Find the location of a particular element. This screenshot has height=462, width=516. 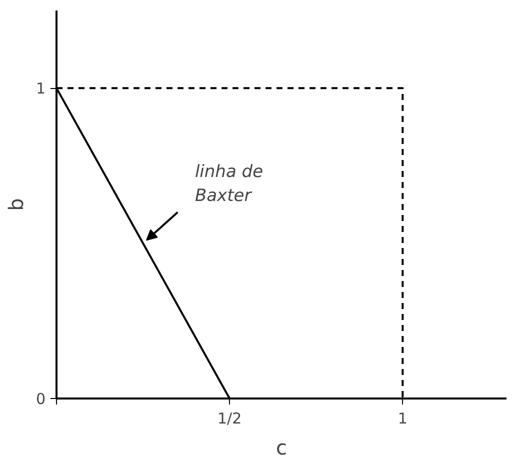

y-axis-title: b is located at coordinates (16, 204).